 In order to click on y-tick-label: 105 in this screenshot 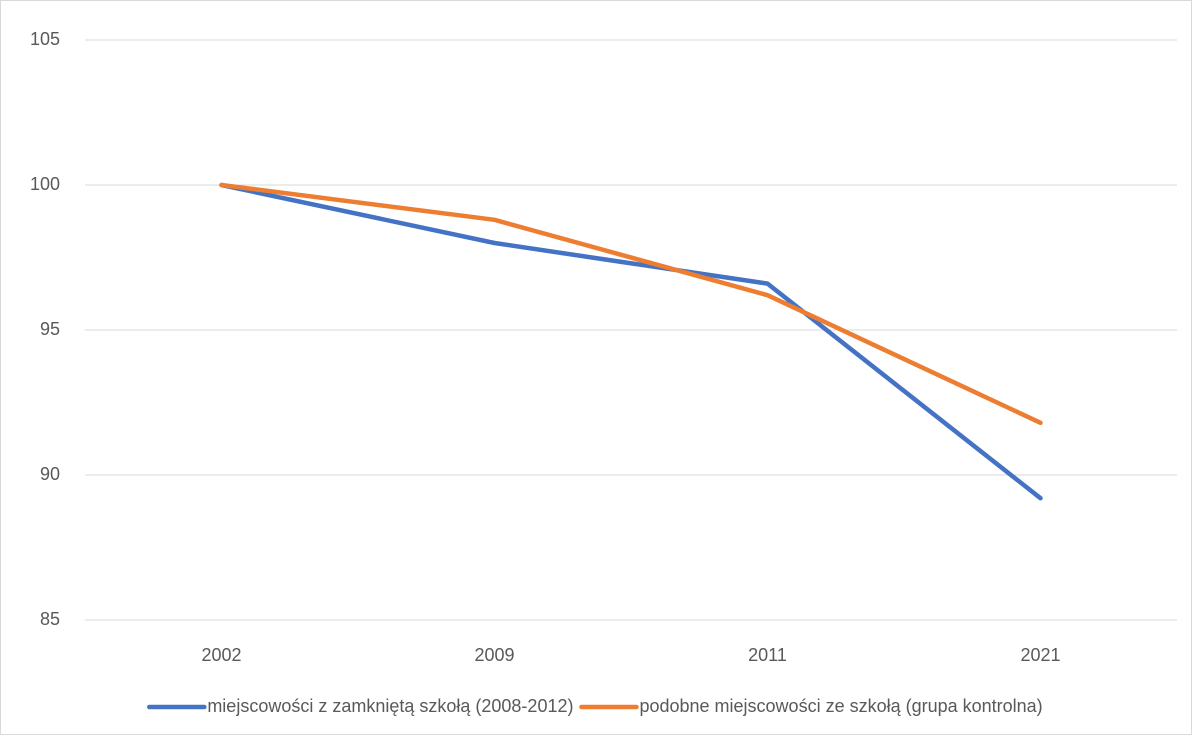, I will do `click(45, 39)`.